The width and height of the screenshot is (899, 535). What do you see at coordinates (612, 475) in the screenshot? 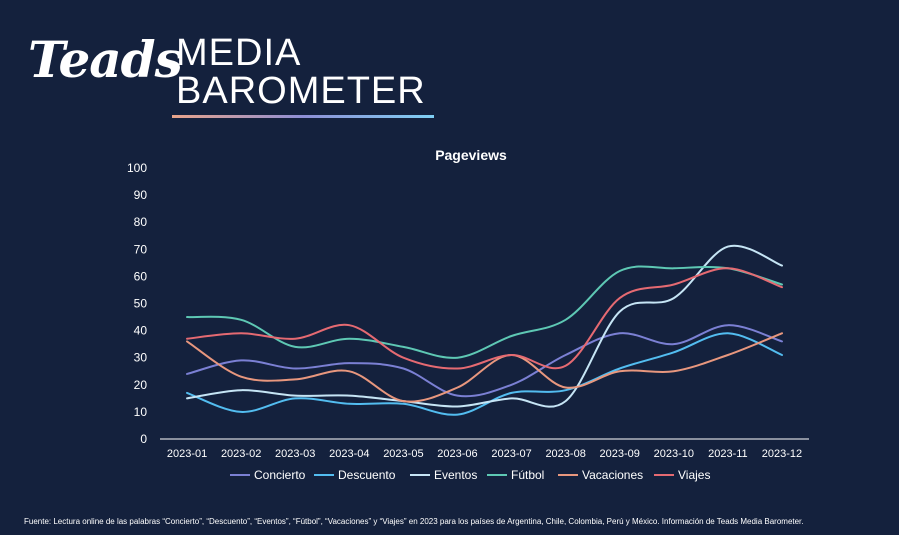
I see `legend-label: Vacaciones` at bounding box center [612, 475].